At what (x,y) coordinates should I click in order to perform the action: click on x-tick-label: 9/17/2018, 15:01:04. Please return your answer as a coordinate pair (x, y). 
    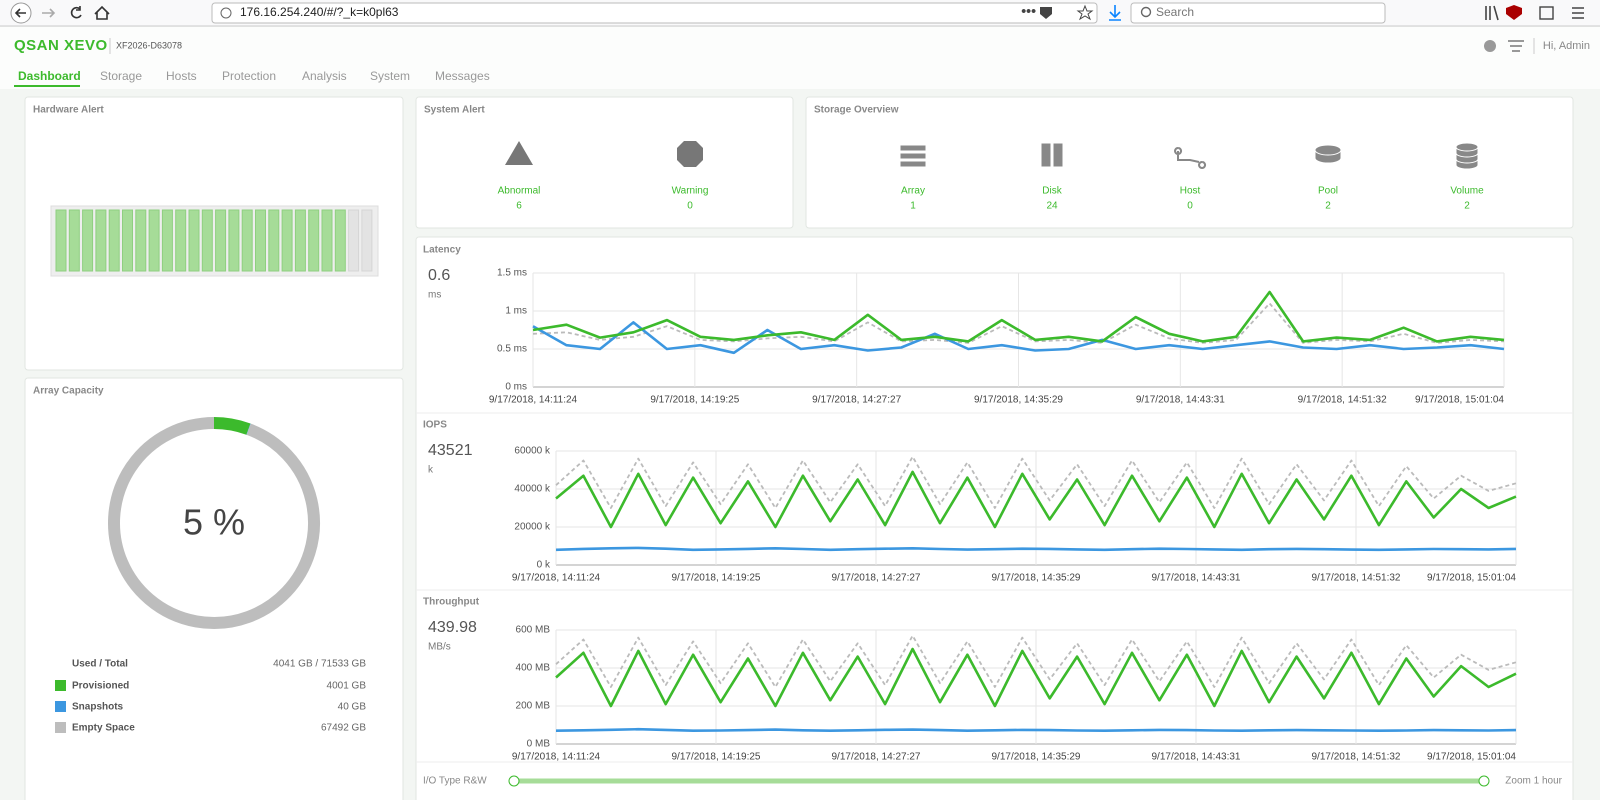
    Looking at the image, I should click on (1459, 400).